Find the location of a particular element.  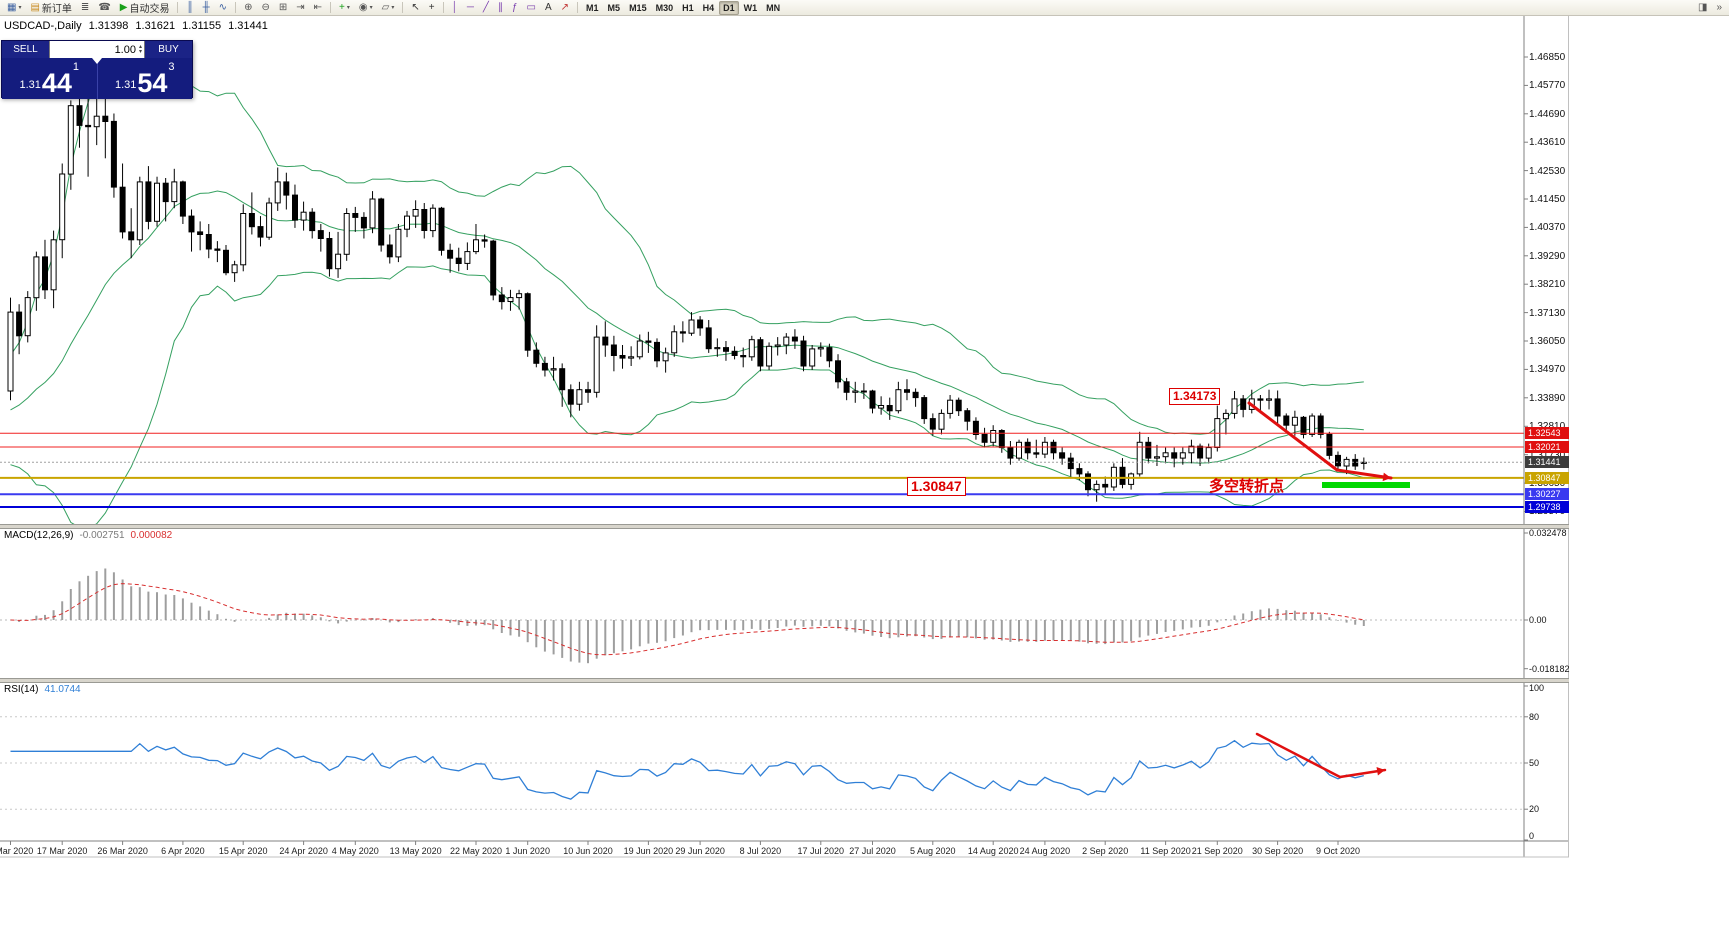

crosshair-button: + is located at coordinates (432, 8).